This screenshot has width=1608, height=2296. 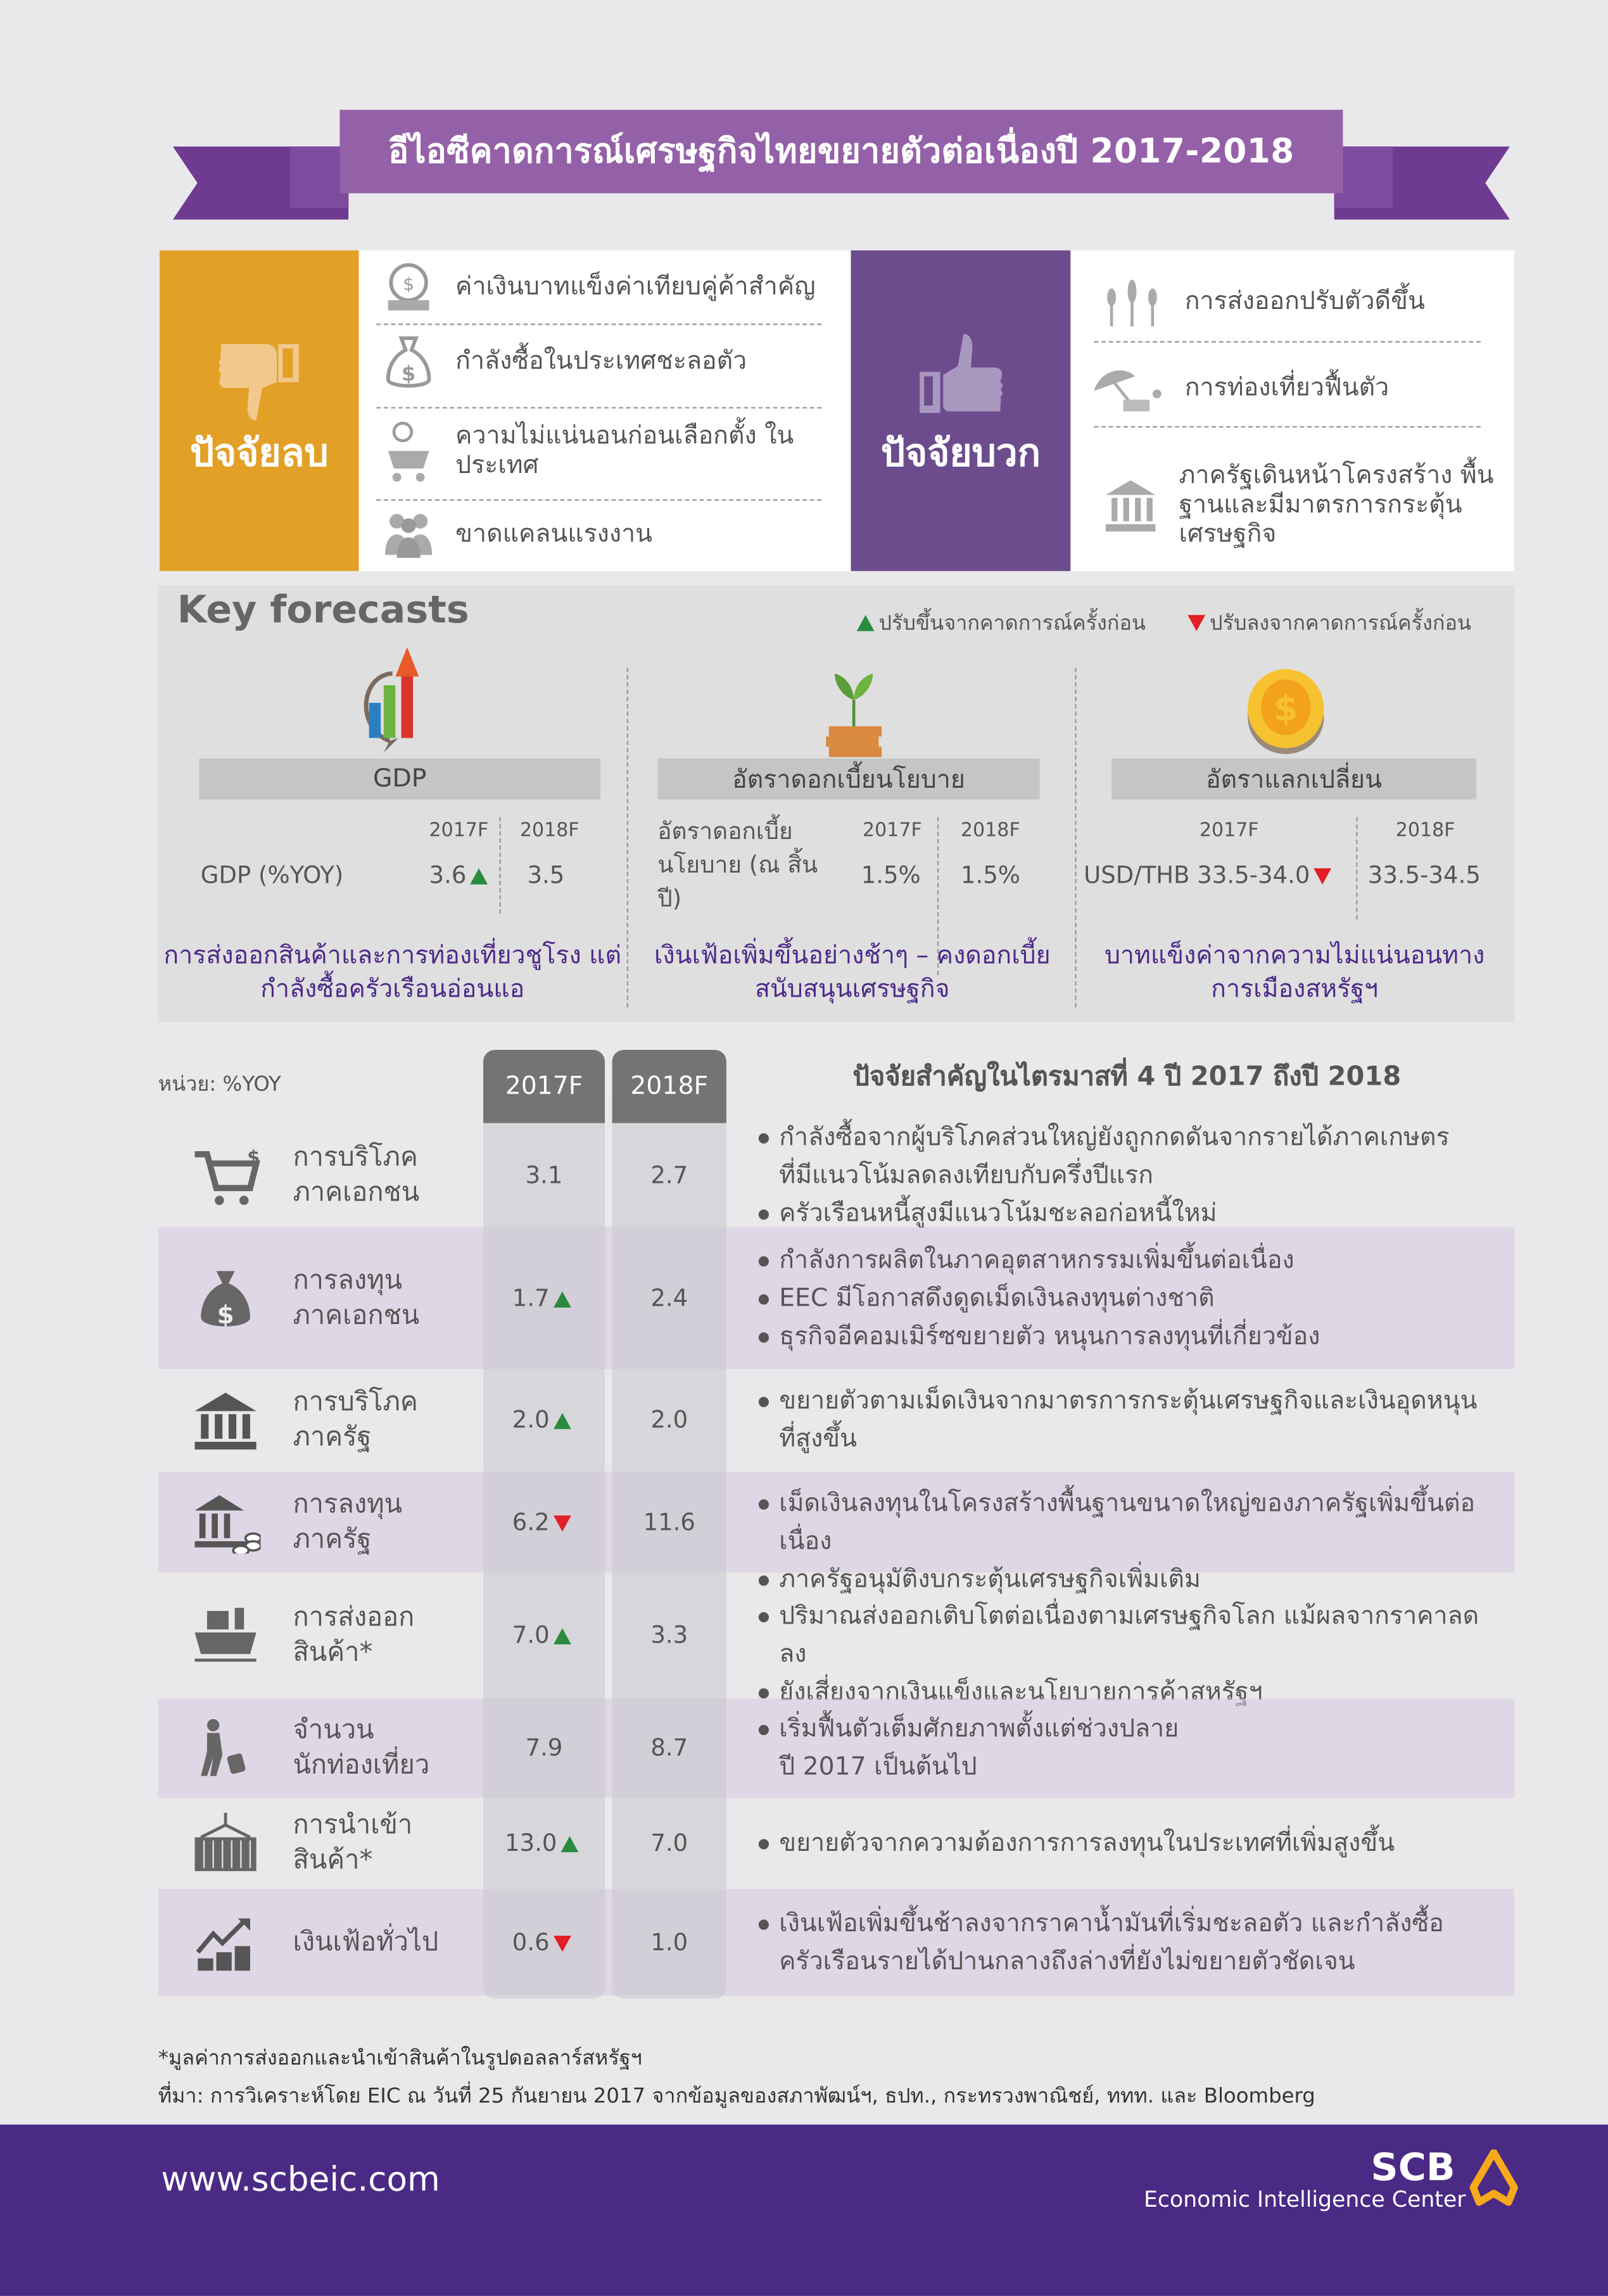 What do you see at coordinates (531, 1634) in the screenshot?
I see `value-2017-number: 7.0` at bounding box center [531, 1634].